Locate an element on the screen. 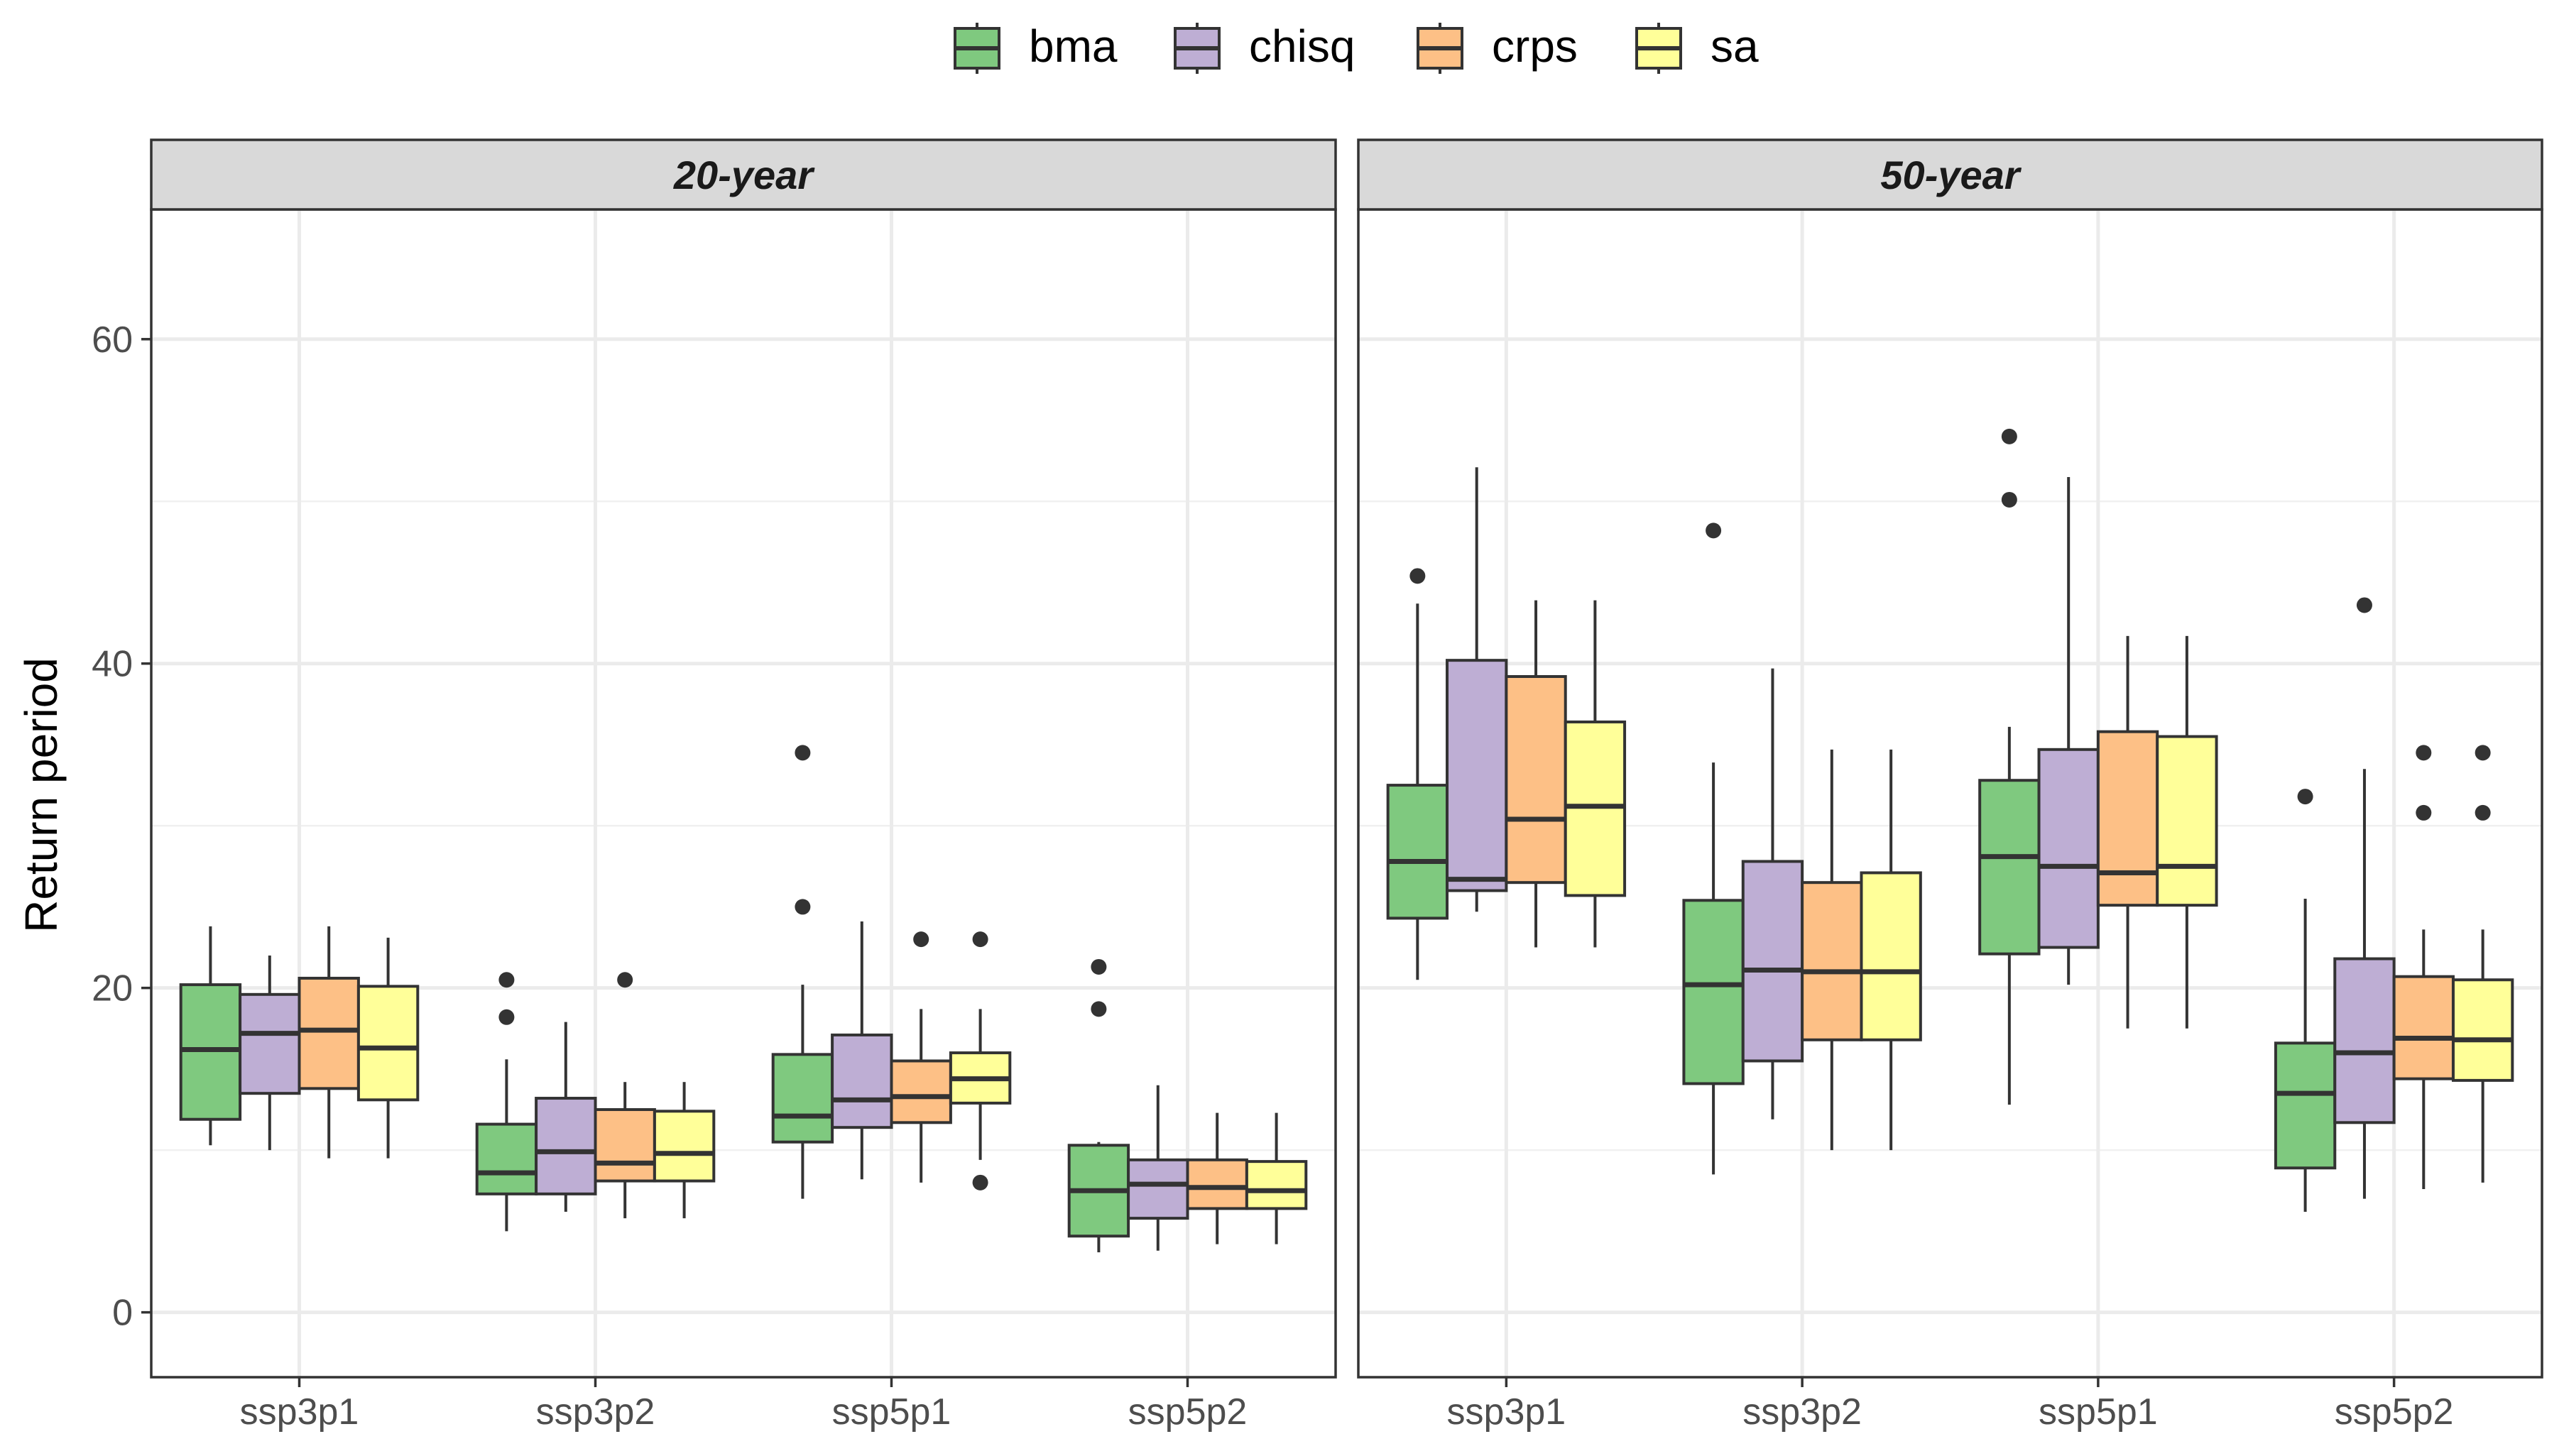 The width and height of the screenshot is (2564, 1456). strip-label: 50-year is located at coordinates (1951, 175).